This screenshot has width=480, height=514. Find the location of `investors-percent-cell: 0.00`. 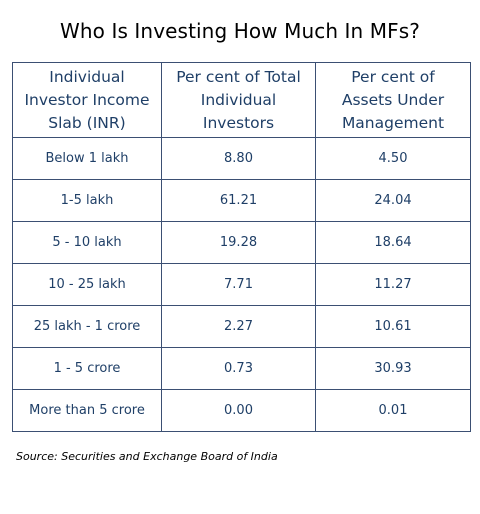

investors-percent-cell: 0.00 is located at coordinates (238, 410).